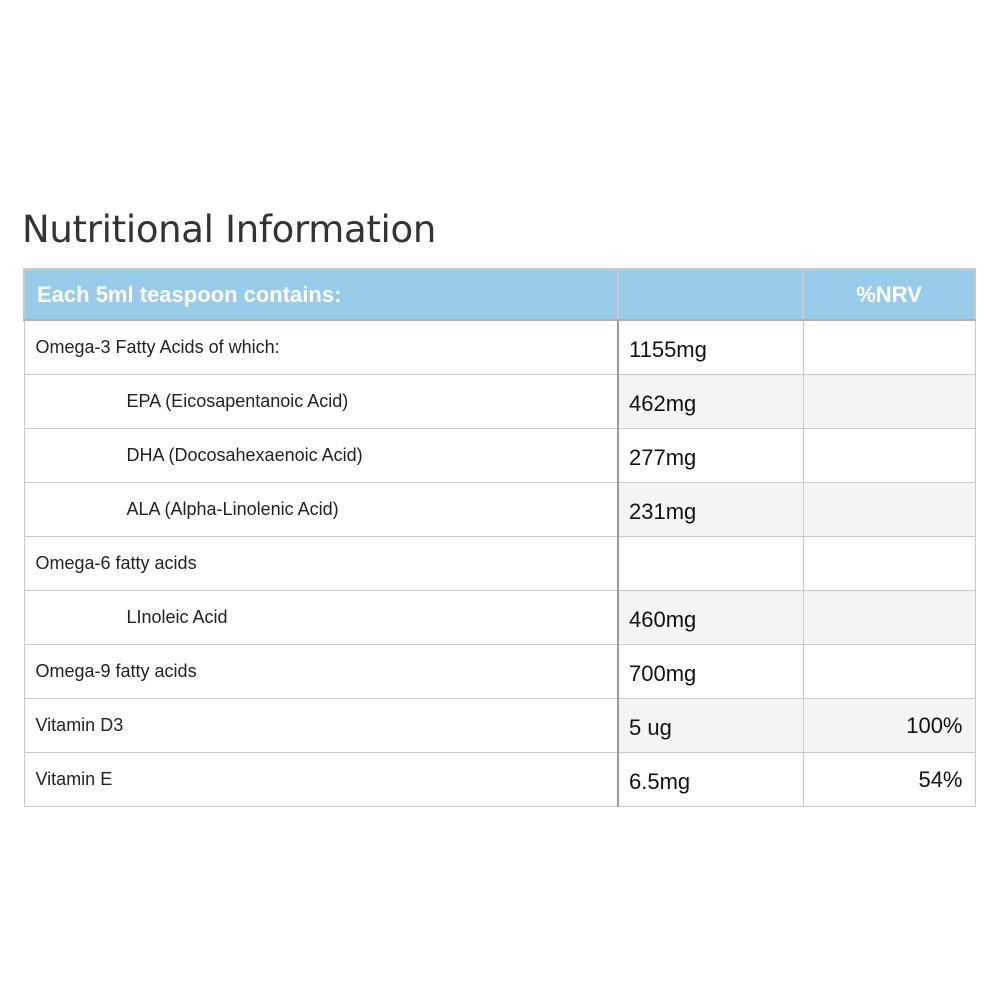  I want to click on nutrient-amount: 6.5mg, so click(710, 779).